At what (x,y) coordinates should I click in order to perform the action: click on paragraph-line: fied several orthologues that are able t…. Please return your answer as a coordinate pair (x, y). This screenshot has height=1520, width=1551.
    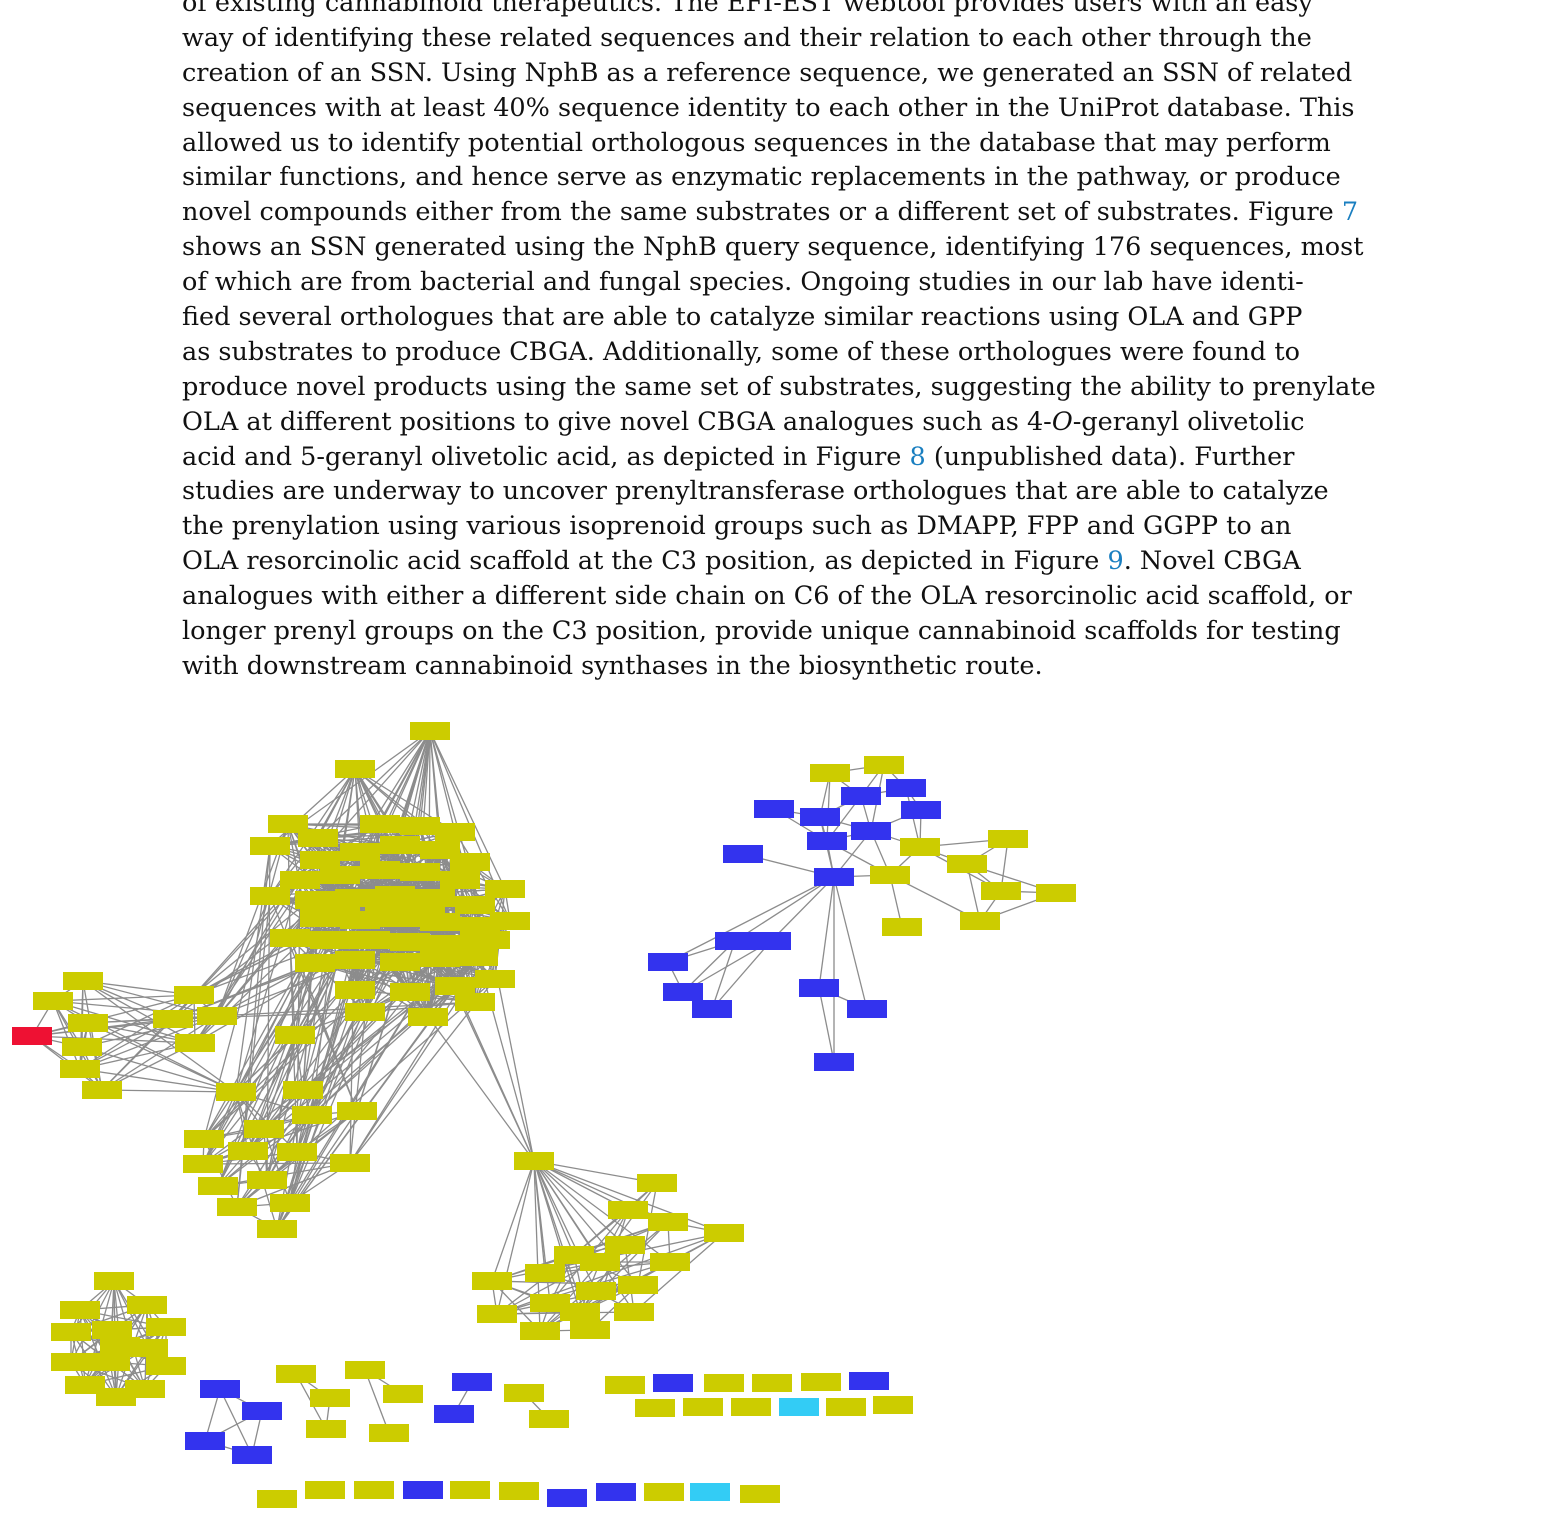
    Looking at the image, I should click on (742, 317).